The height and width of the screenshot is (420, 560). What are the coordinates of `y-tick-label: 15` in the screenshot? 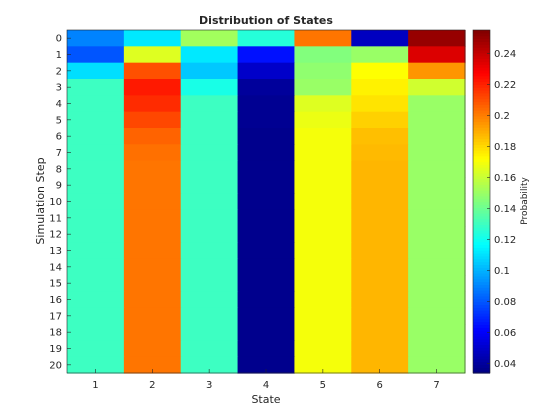 It's located at (55, 284).